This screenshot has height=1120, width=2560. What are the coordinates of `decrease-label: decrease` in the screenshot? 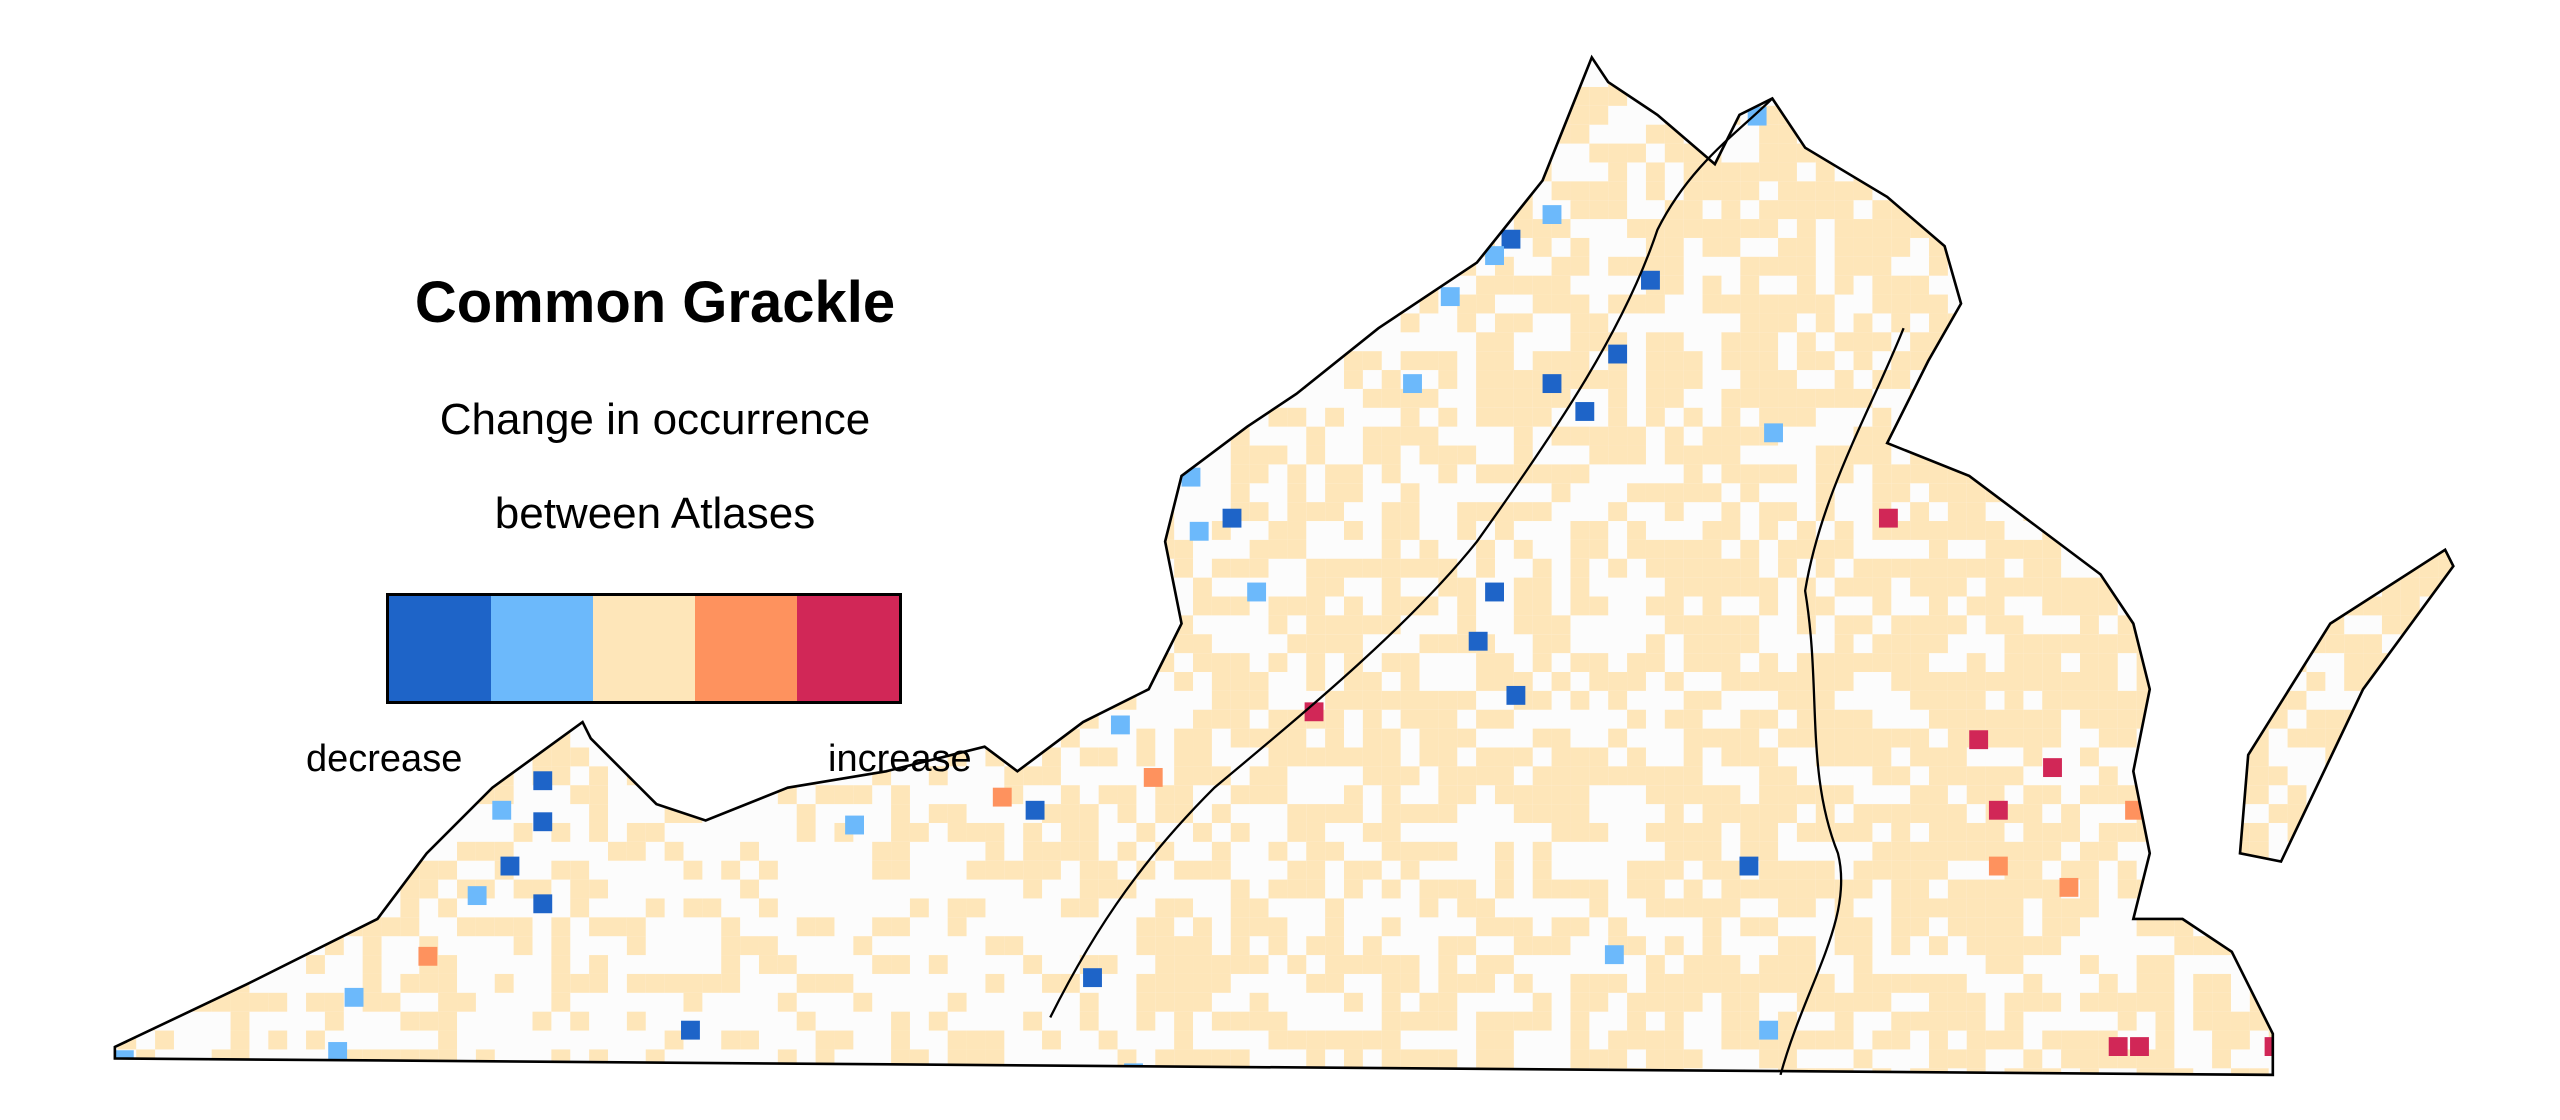 It's located at (384, 759).